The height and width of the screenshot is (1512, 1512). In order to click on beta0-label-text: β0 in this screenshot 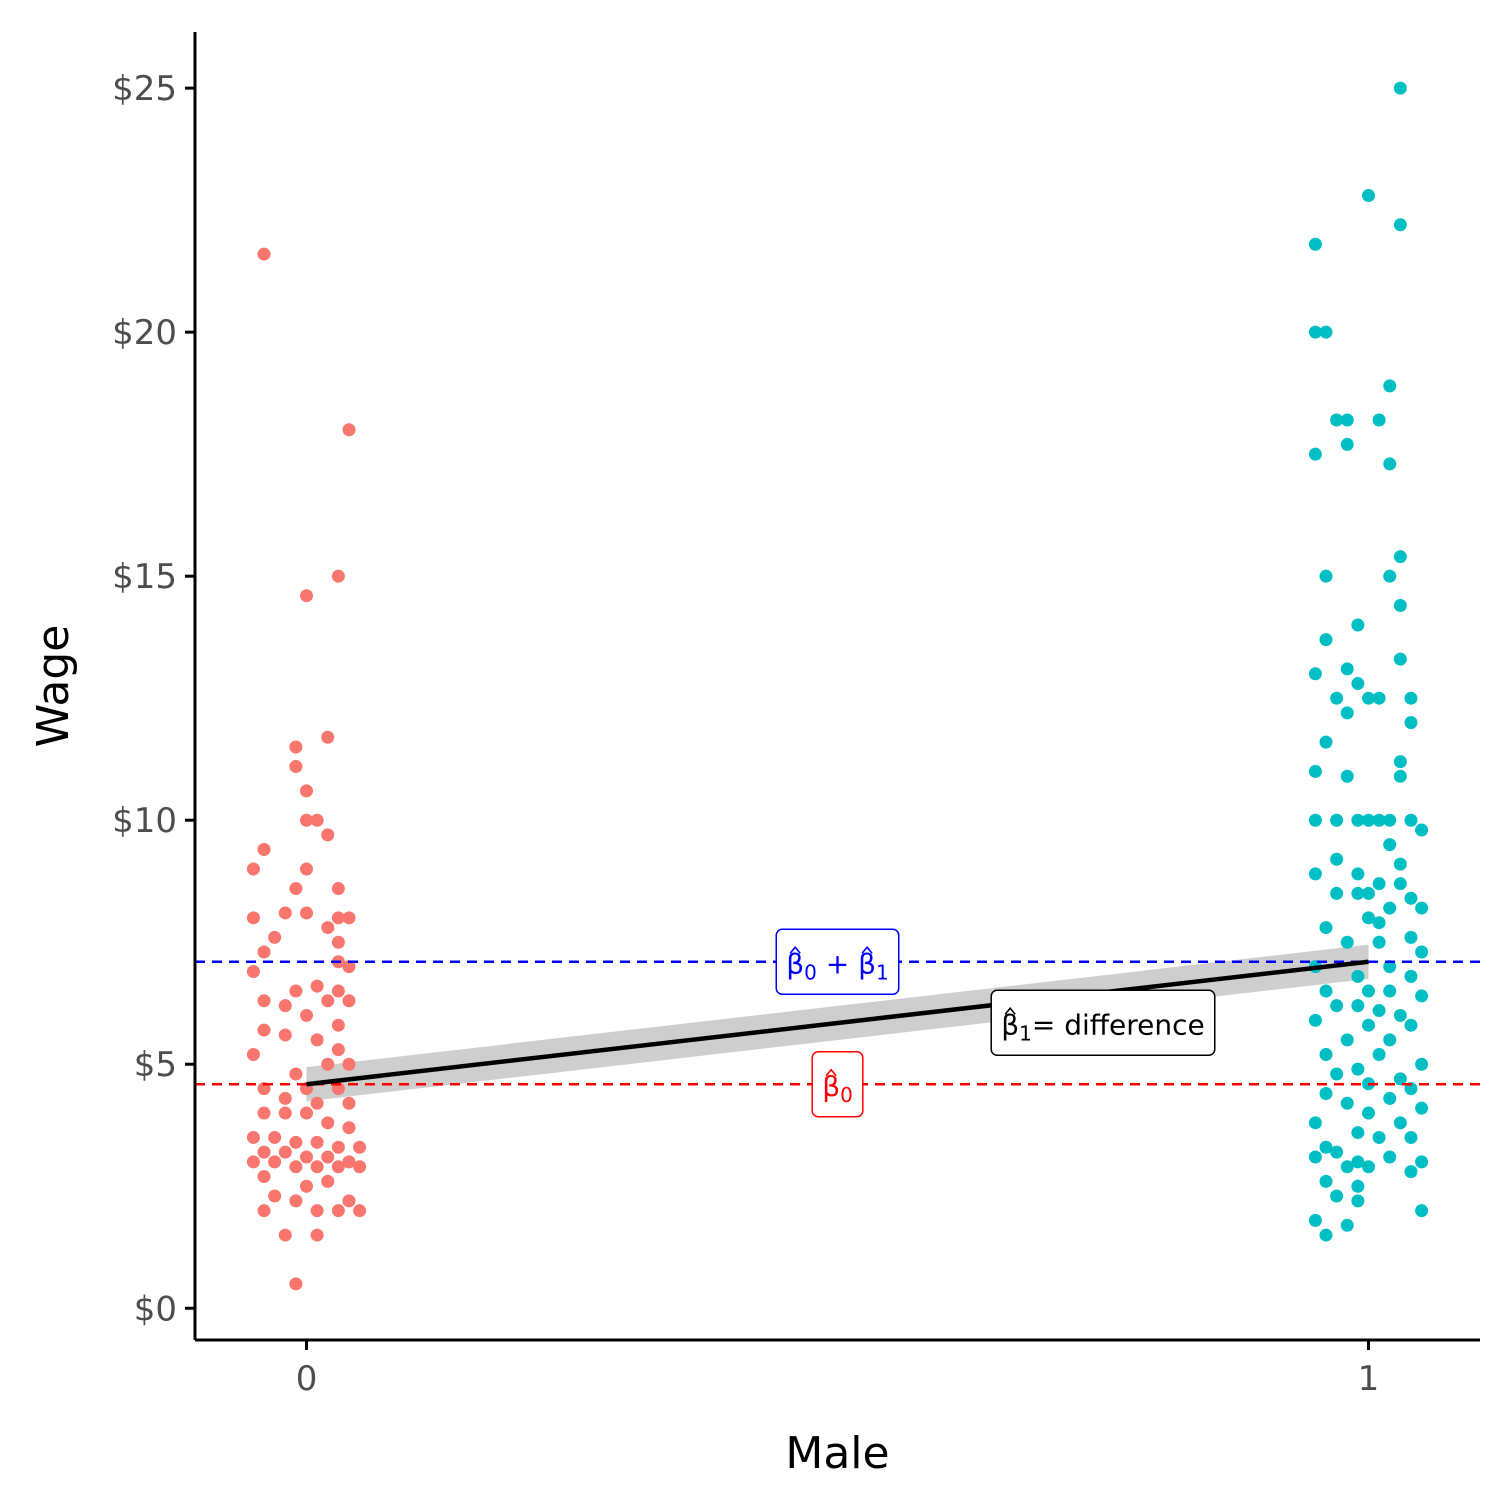, I will do `click(837, 1088)`.